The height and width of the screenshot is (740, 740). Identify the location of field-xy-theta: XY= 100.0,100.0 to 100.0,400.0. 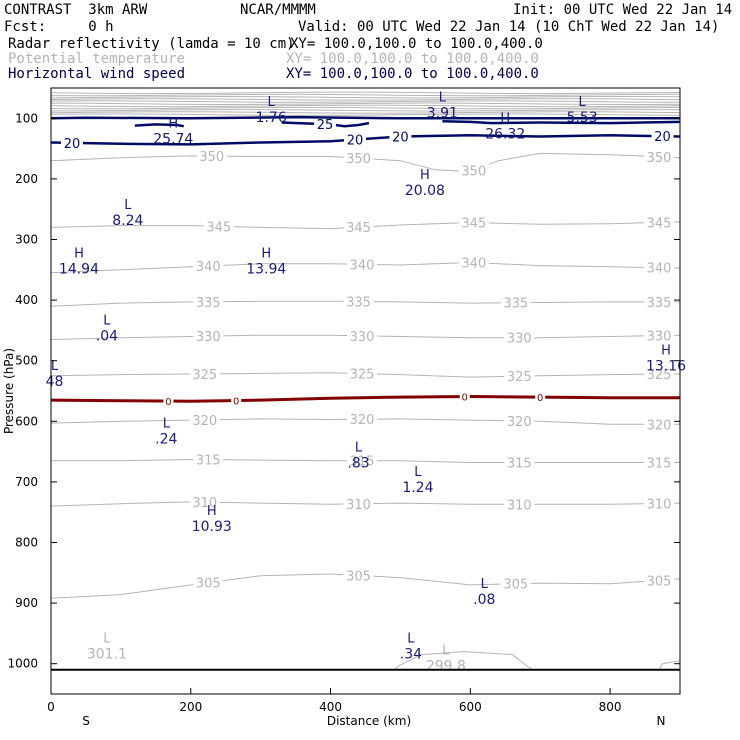
(412, 59).